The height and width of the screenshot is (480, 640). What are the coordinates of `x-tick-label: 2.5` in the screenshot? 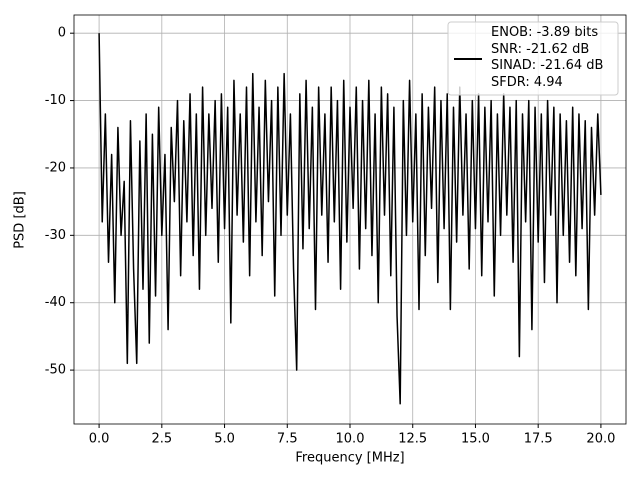 It's located at (161, 439).